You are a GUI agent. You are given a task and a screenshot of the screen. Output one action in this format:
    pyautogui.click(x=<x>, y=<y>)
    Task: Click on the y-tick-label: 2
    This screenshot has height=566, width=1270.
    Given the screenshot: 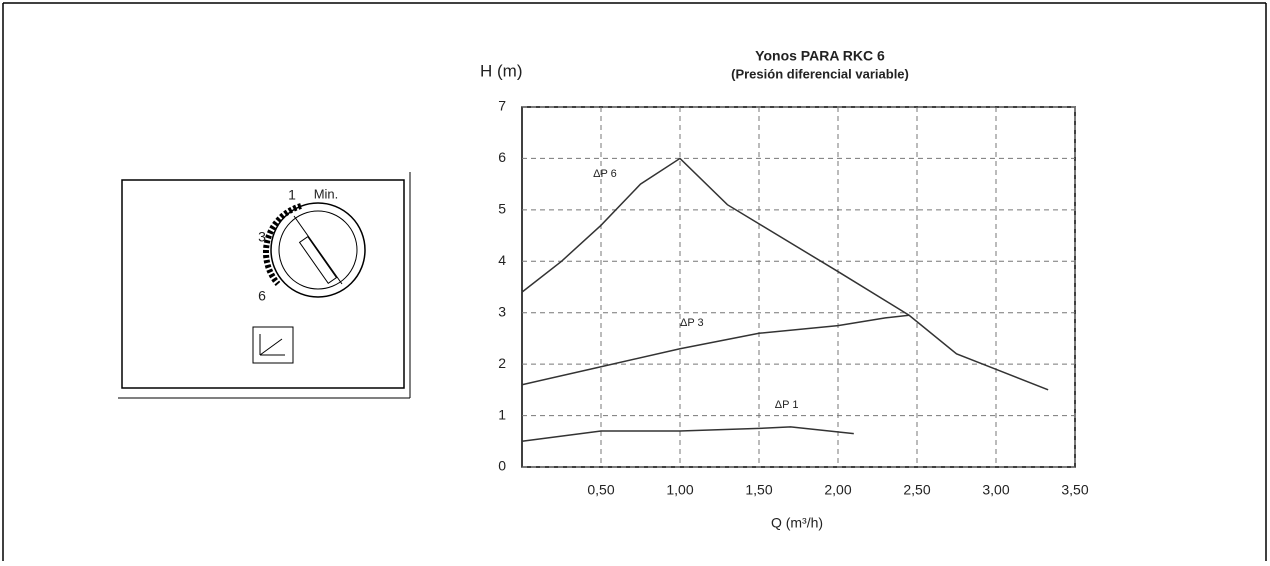 What is the action you would take?
    pyautogui.click(x=502, y=363)
    